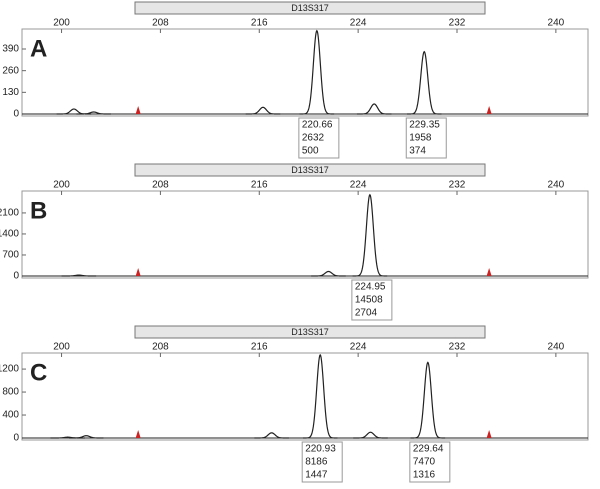 The image size is (600, 489). What do you see at coordinates (424, 462) in the screenshot?
I see `peak-label-area: 7470` at bounding box center [424, 462].